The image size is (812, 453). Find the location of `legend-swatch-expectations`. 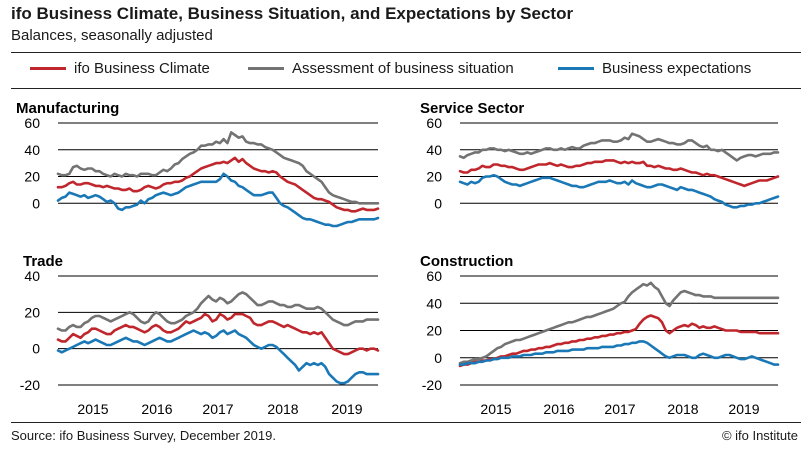

legend-swatch-expectations is located at coordinates (576, 68).